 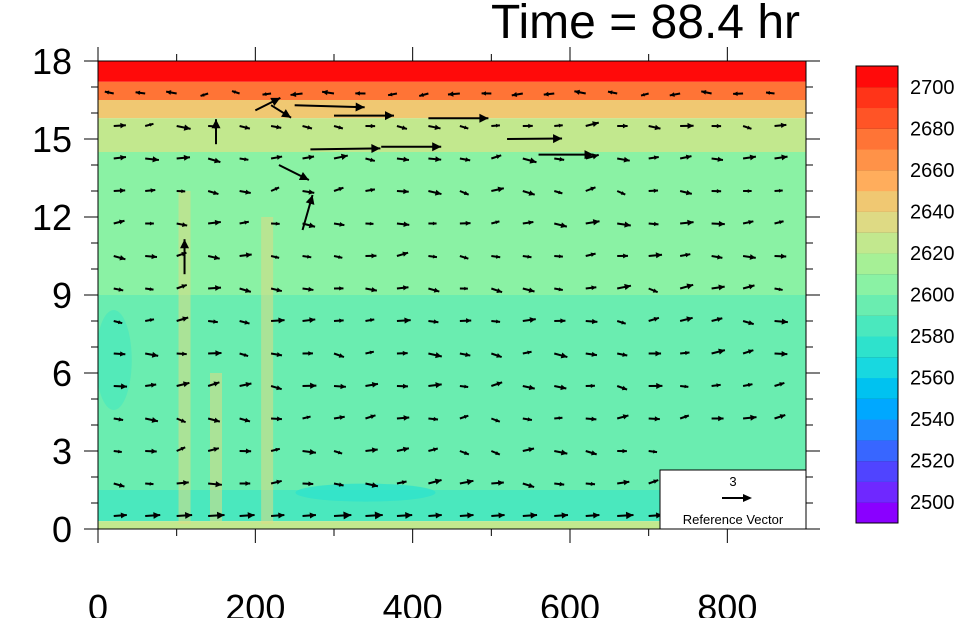 I want to click on wind-vector-shaft, so click(x=345, y=149).